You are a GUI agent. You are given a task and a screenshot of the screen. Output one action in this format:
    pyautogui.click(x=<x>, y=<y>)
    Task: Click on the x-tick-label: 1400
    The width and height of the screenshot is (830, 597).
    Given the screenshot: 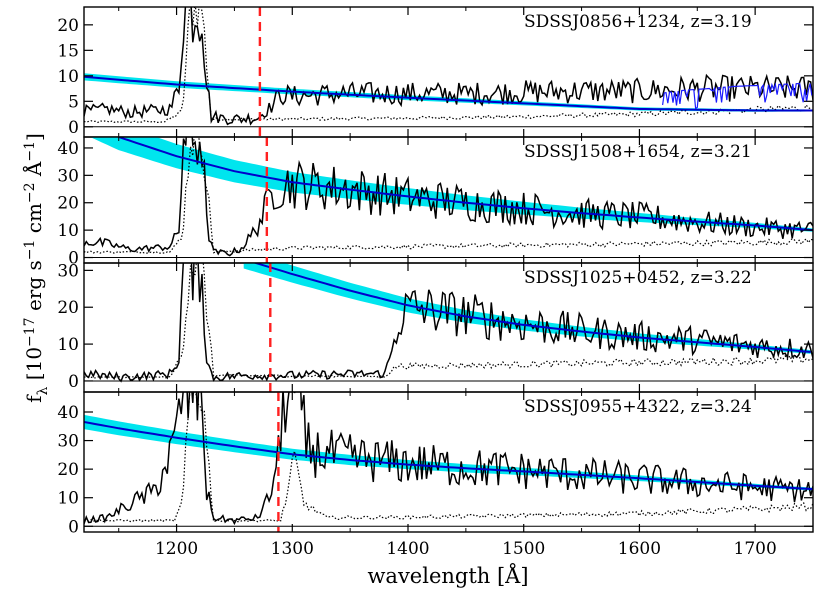 What is the action you would take?
    pyautogui.click(x=407, y=549)
    